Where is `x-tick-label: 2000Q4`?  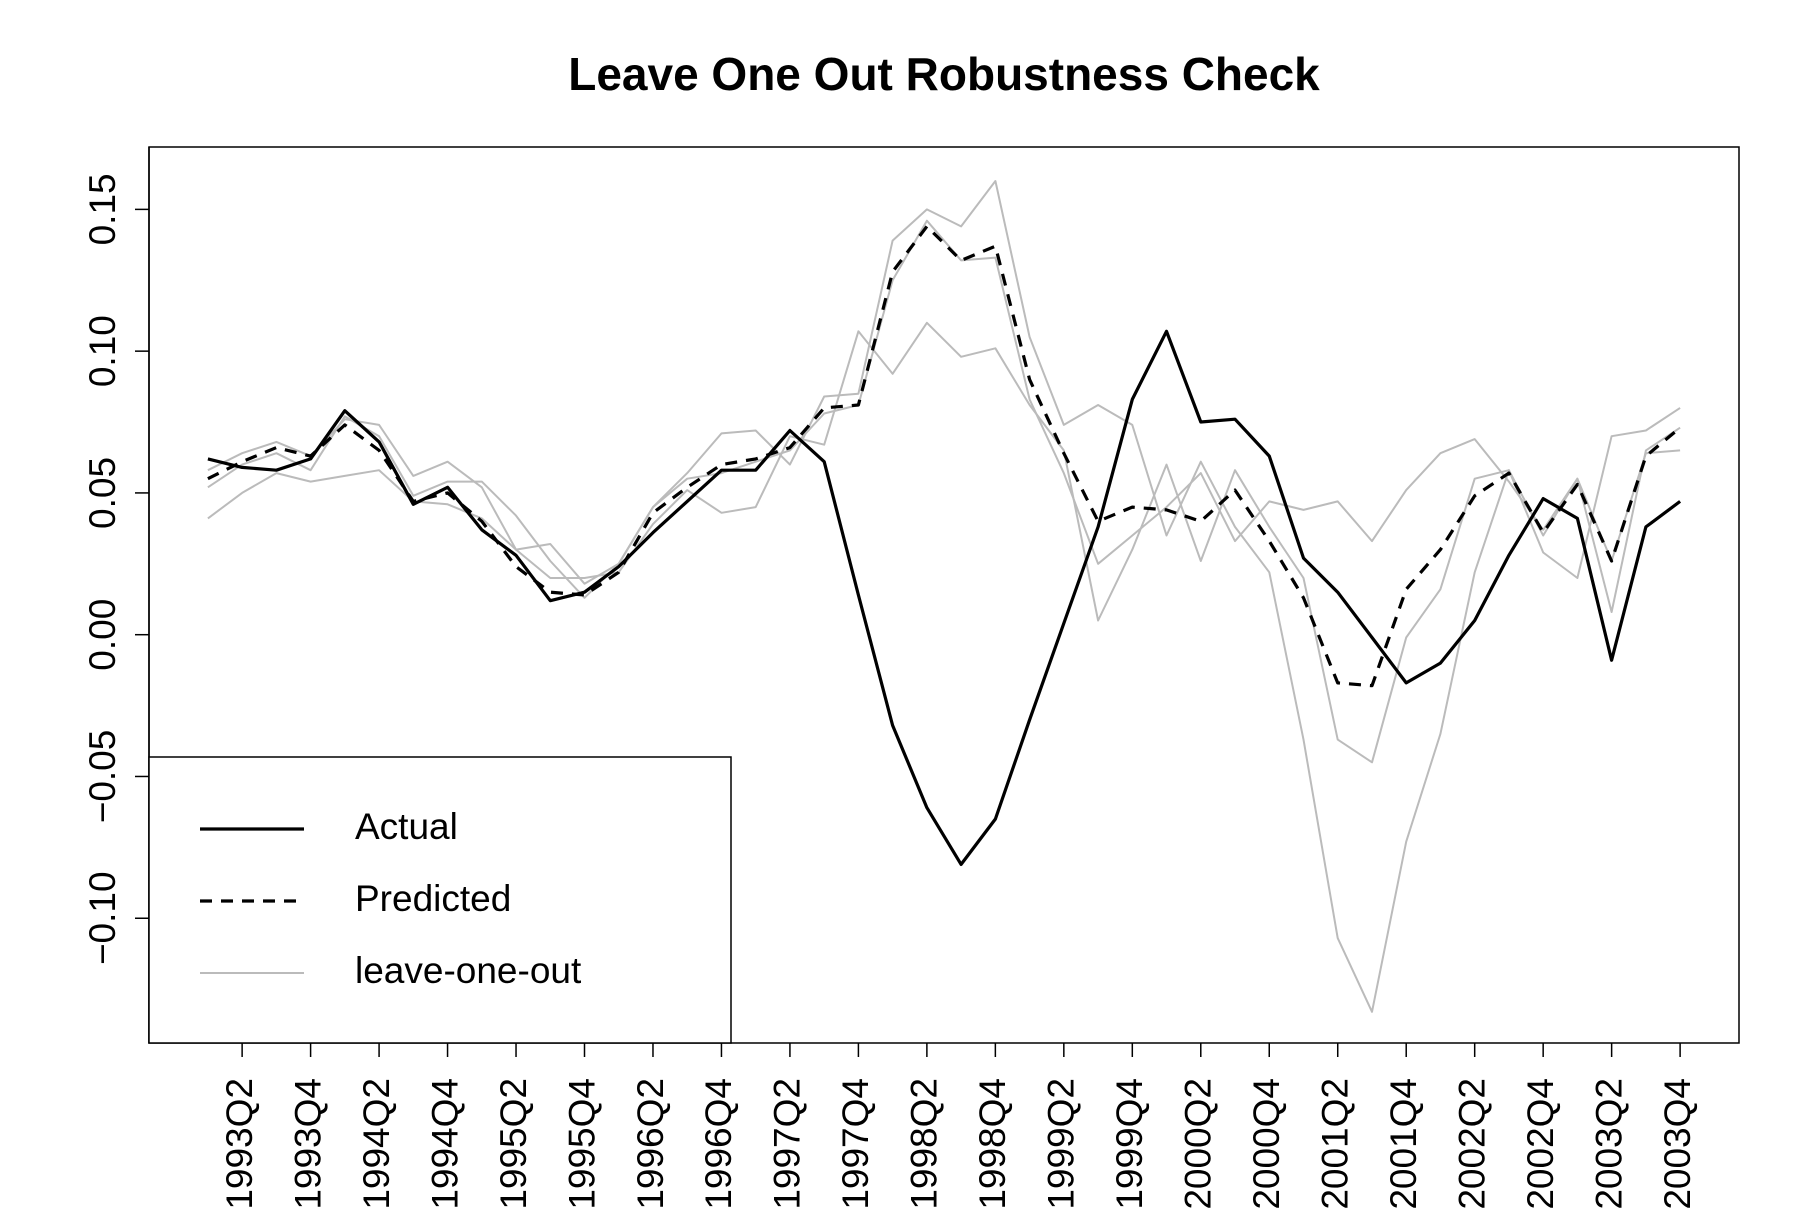
x-tick-label: 2000Q4 is located at coordinates (1266, 1144).